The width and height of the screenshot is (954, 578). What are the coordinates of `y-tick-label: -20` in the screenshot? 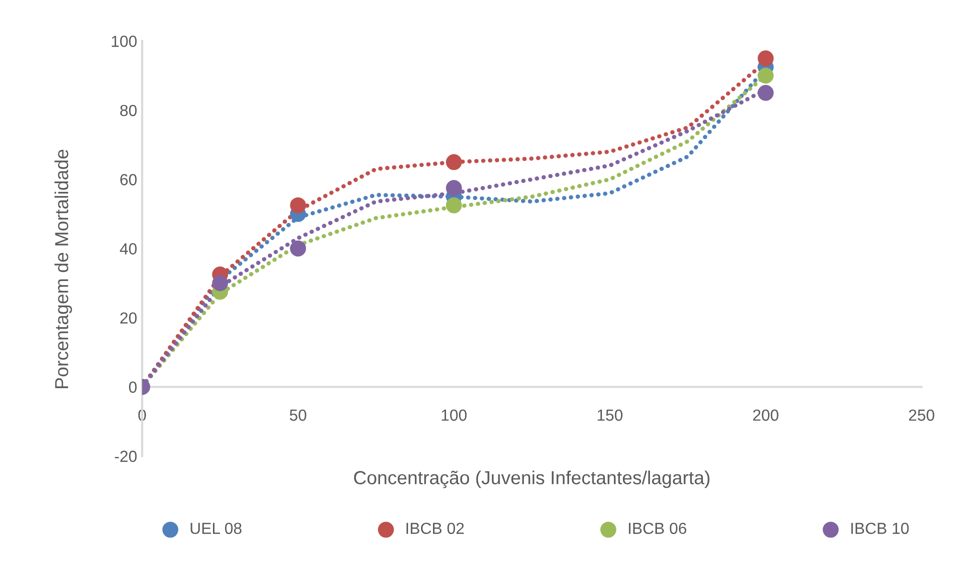 It's located at (125, 456).